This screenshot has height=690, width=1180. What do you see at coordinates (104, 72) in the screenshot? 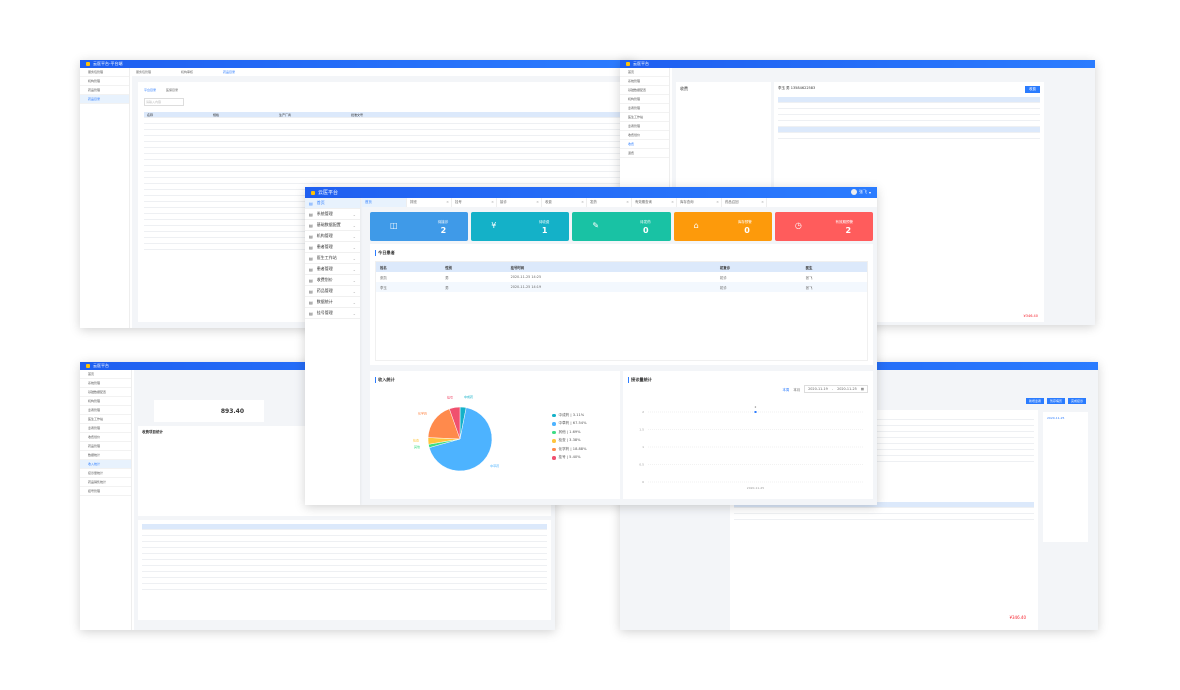
I see `sidebar-item: 服务包管理` at bounding box center [104, 72].